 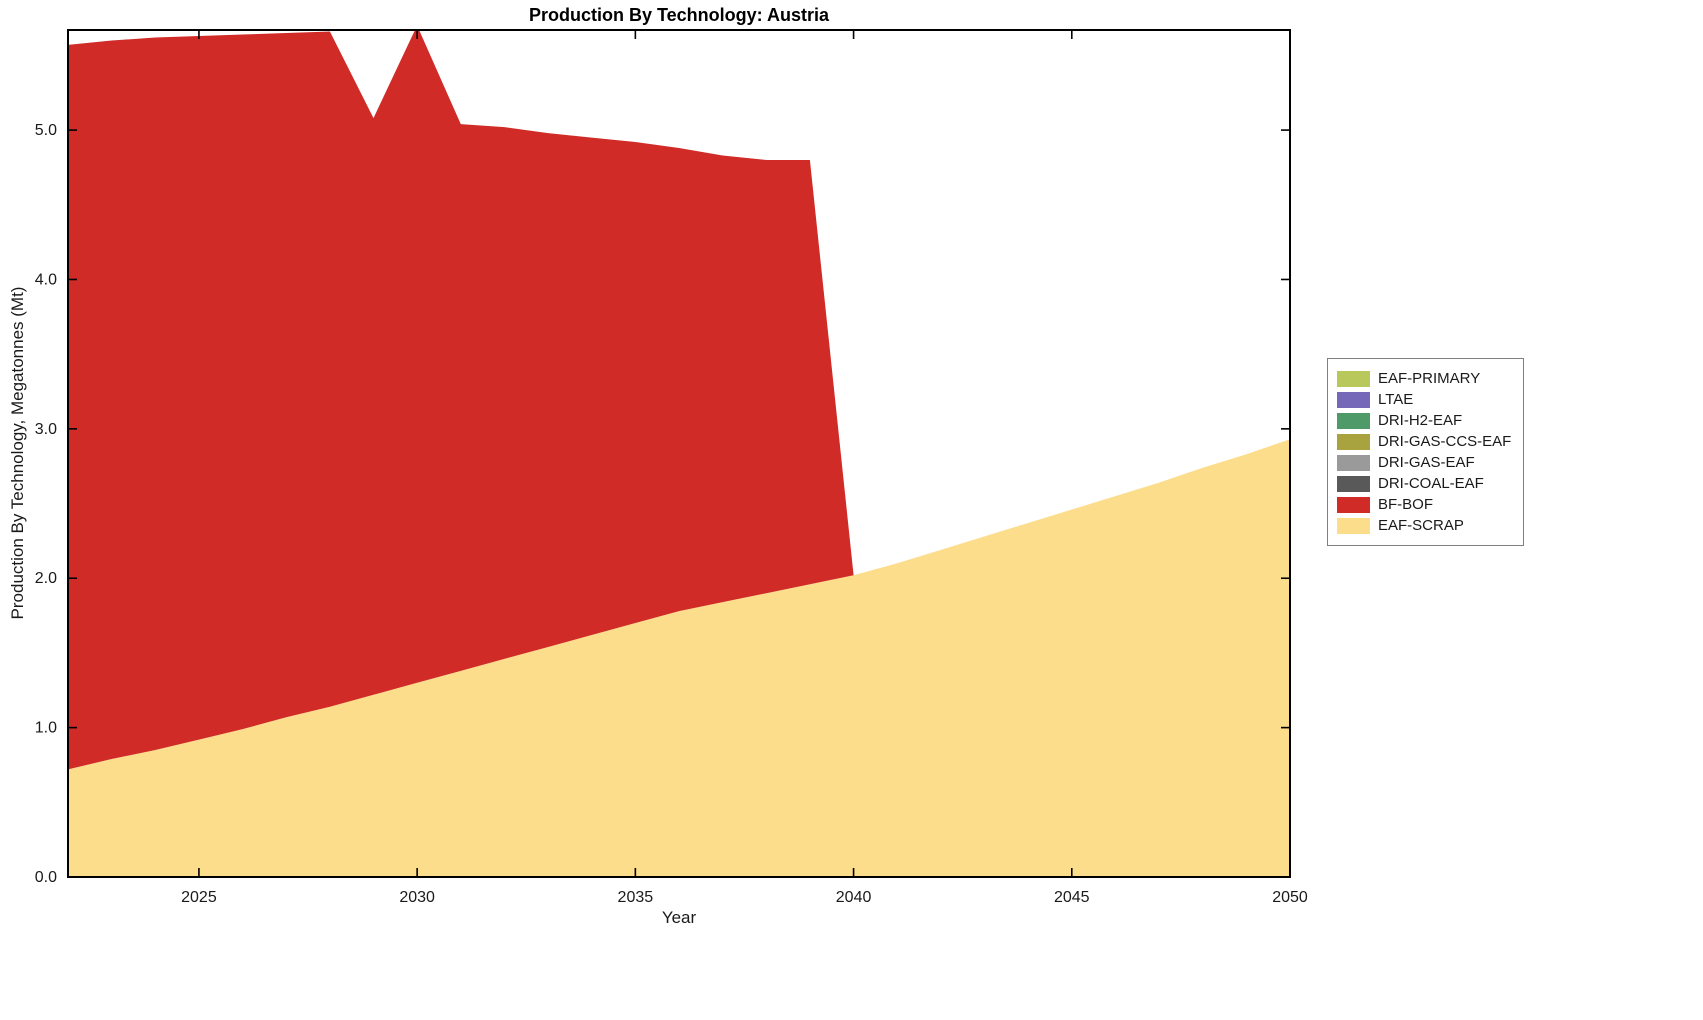 I want to click on legend-label: DRI-GAS-CCS-EAF, so click(x=1445, y=441).